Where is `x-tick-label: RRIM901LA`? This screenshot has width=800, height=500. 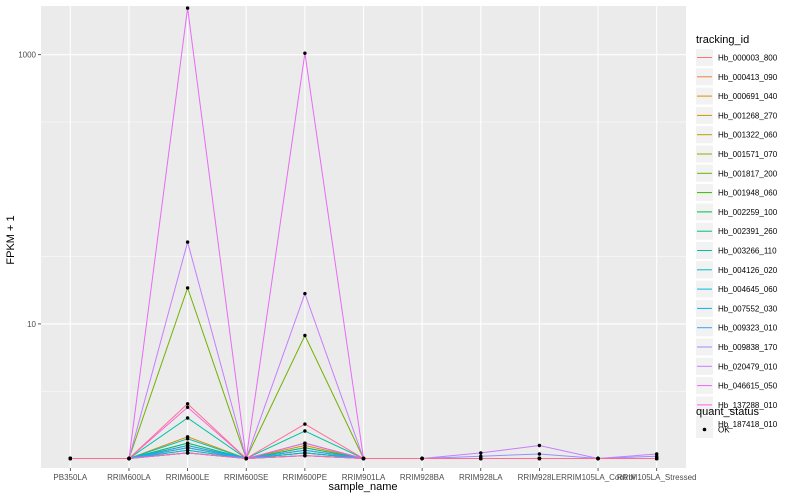 x-tick-label: RRIM901LA is located at coordinates (364, 477).